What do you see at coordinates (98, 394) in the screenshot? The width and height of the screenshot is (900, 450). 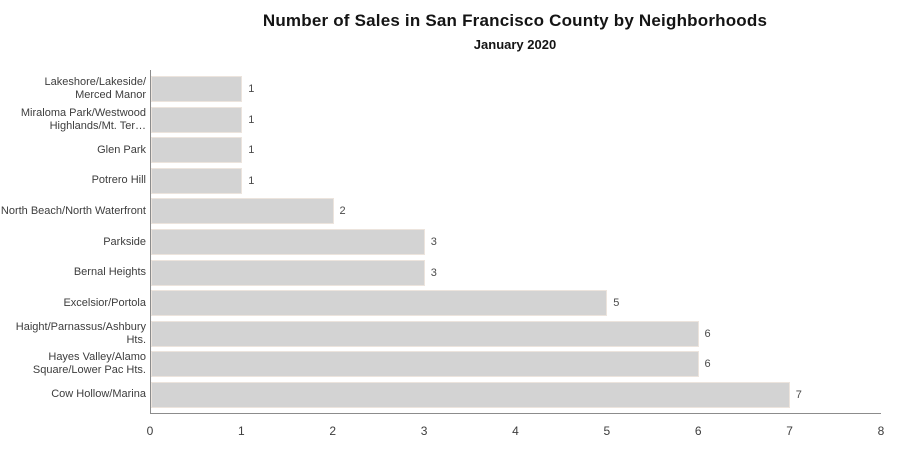 I see `category-label: Cow Hollow/Marina` at bounding box center [98, 394].